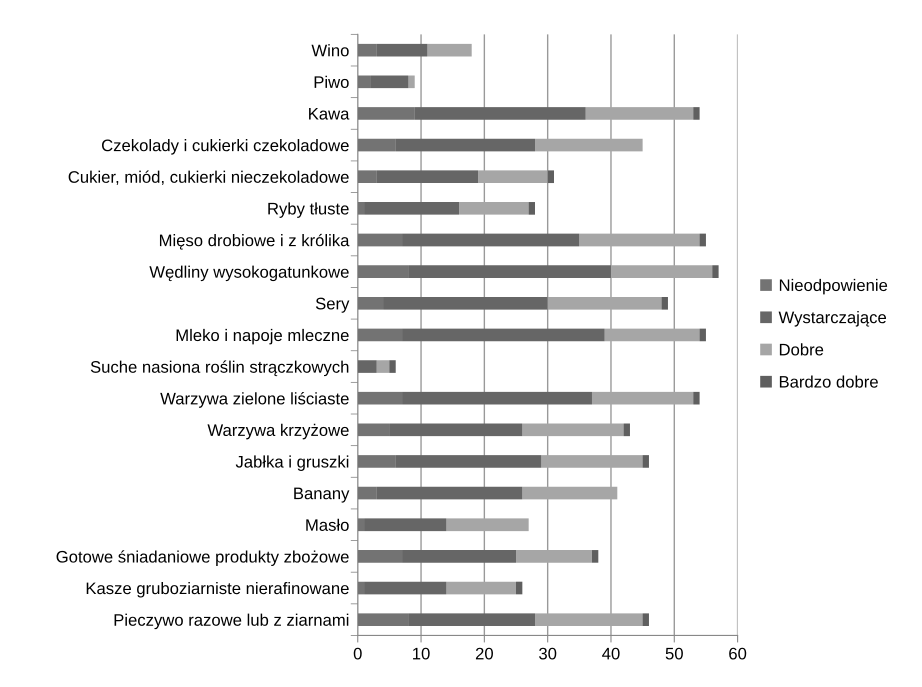 Image resolution: width=922 pixels, height=687 pixels. What do you see at coordinates (255, 242) in the screenshot?
I see `y-tick-label: Mięso drobiowe i z królika` at bounding box center [255, 242].